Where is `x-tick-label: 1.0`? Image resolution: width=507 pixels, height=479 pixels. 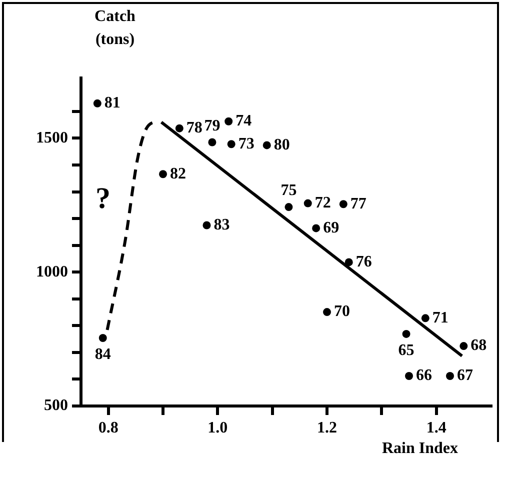 x-tick-label: 1.0 is located at coordinates (218, 428).